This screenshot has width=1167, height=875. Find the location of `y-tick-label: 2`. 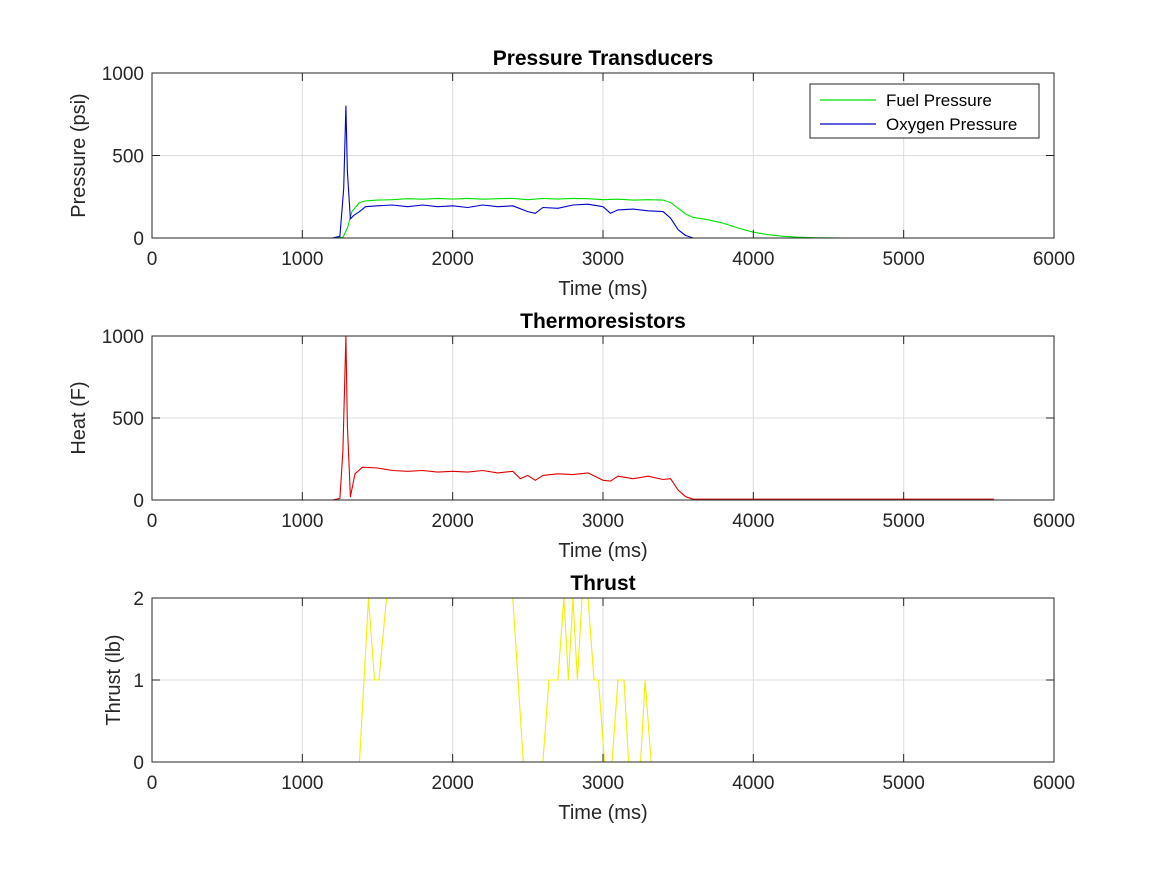

y-tick-label: 2 is located at coordinates (138, 599).